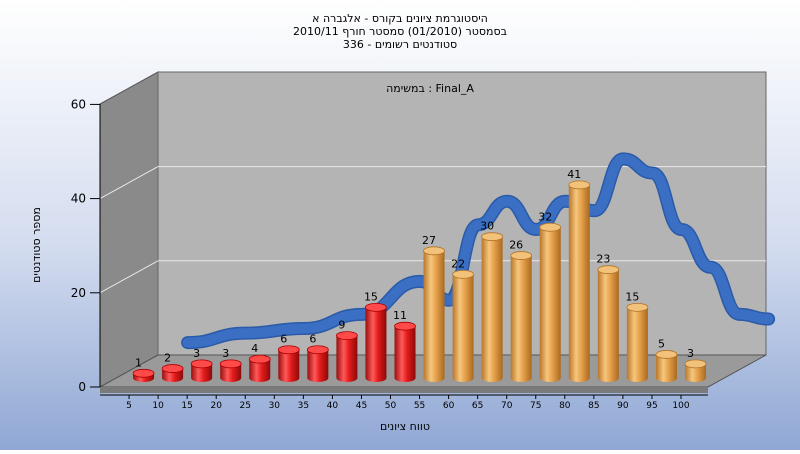 The image size is (800, 454). What do you see at coordinates (405, 426) in the screenshot?
I see `x-axis-label: טווח ציונים` at bounding box center [405, 426].